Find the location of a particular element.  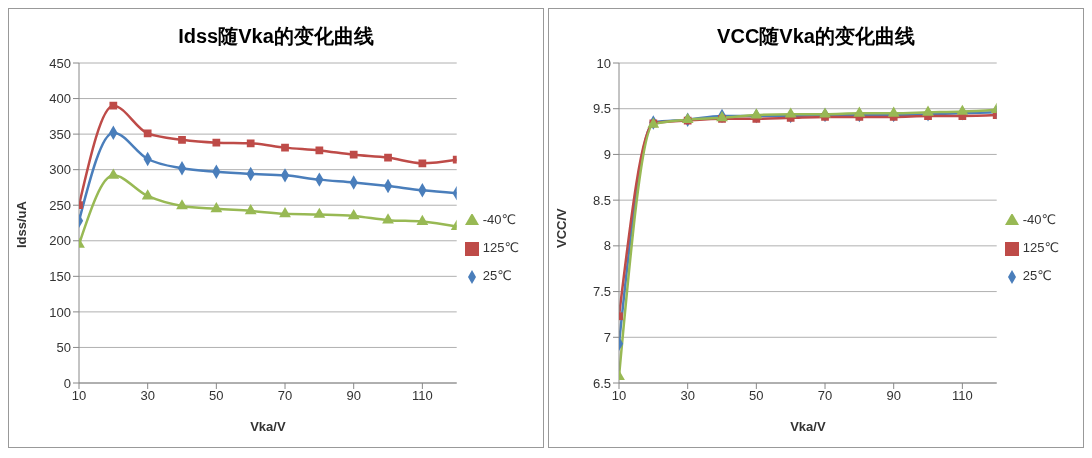

y-tick-label: 400 is located at coordinates (60, 99).